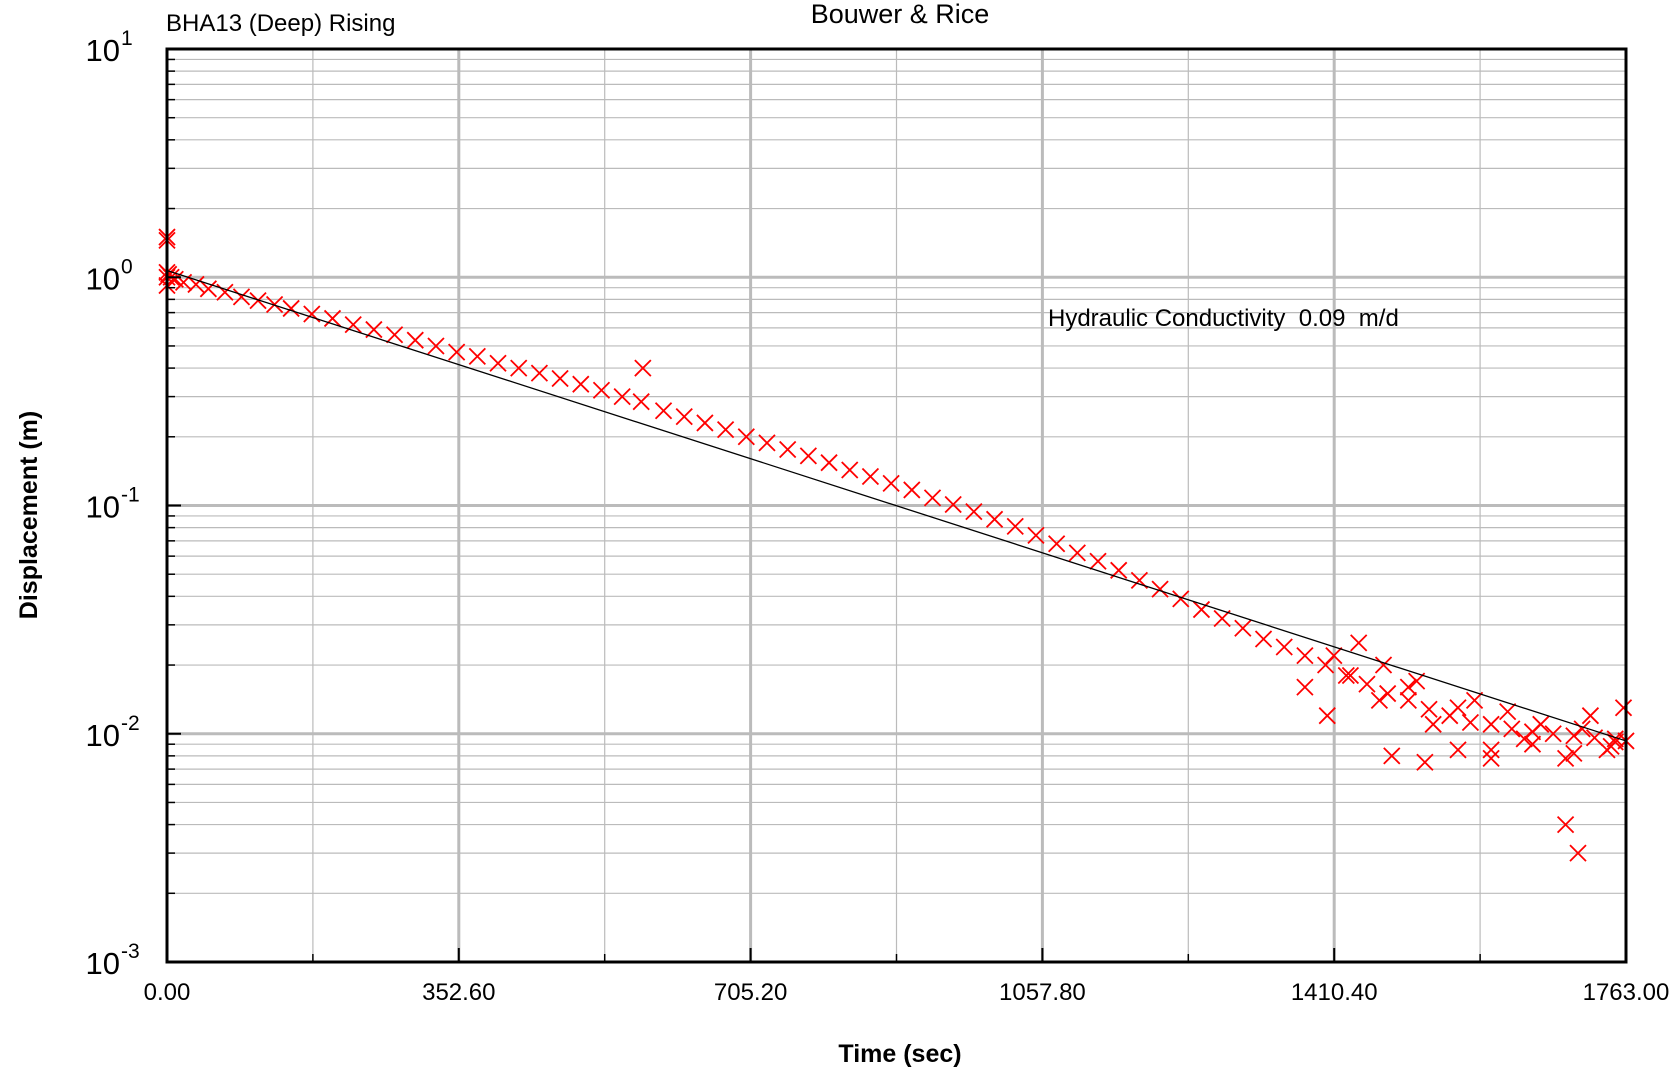 This screenshot has height=1070, width=1675. I want to click on y-tick-label-exponent: -3, so click(130, 951).